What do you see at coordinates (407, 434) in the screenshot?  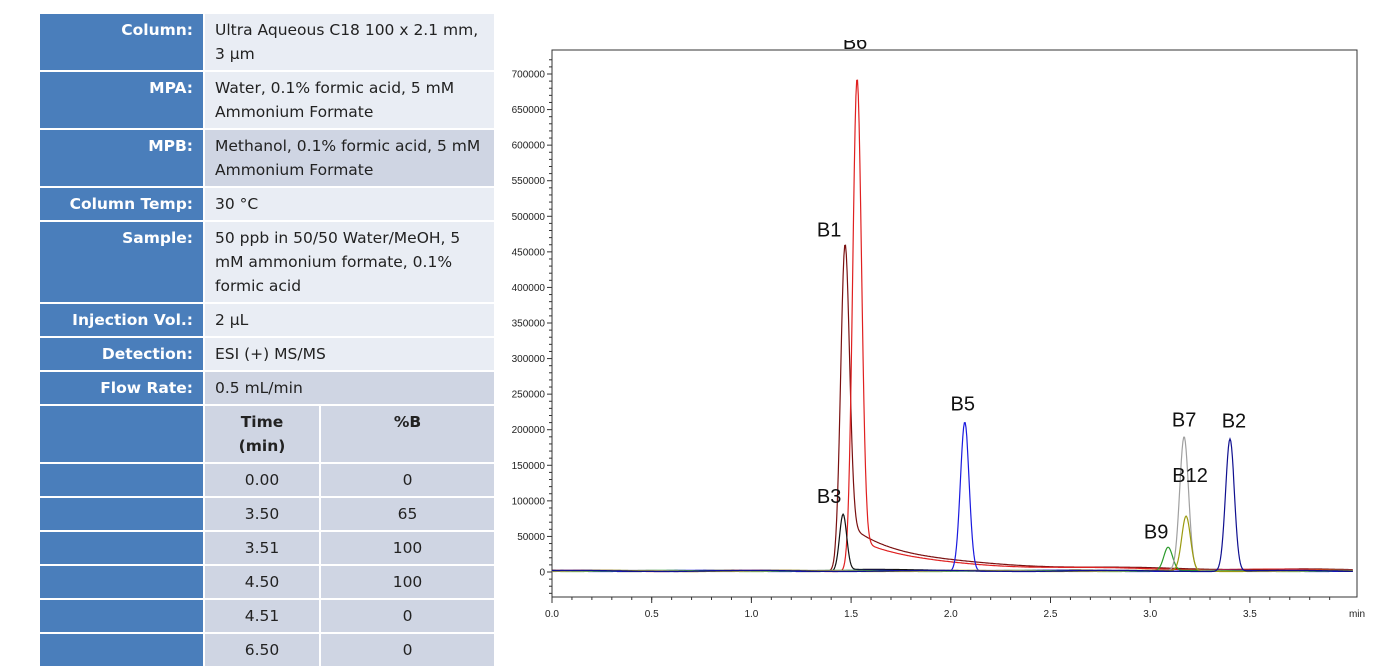 I see `gradient-header-b: %B` at bounding box center [407, 434].